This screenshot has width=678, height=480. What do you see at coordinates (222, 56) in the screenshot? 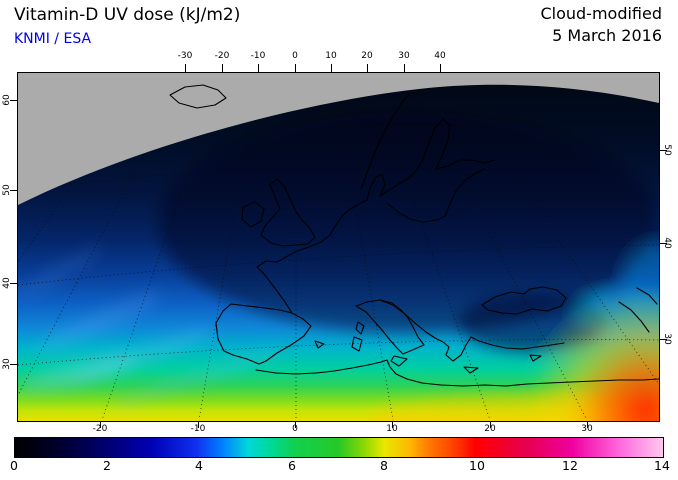
I see `lon-label-top: -20` at bounding box center [222, 56].